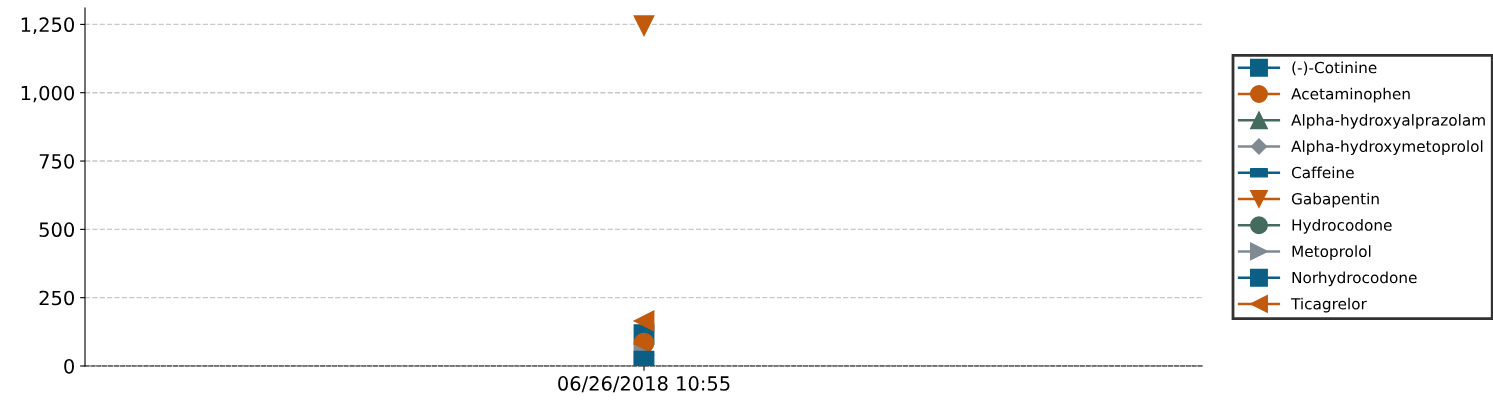 This screenshot has width=1493, height=405. Describe the element at coordinates (1342, 226) in the screenshot. I see `legend-label: Hydrocodone` at that location.